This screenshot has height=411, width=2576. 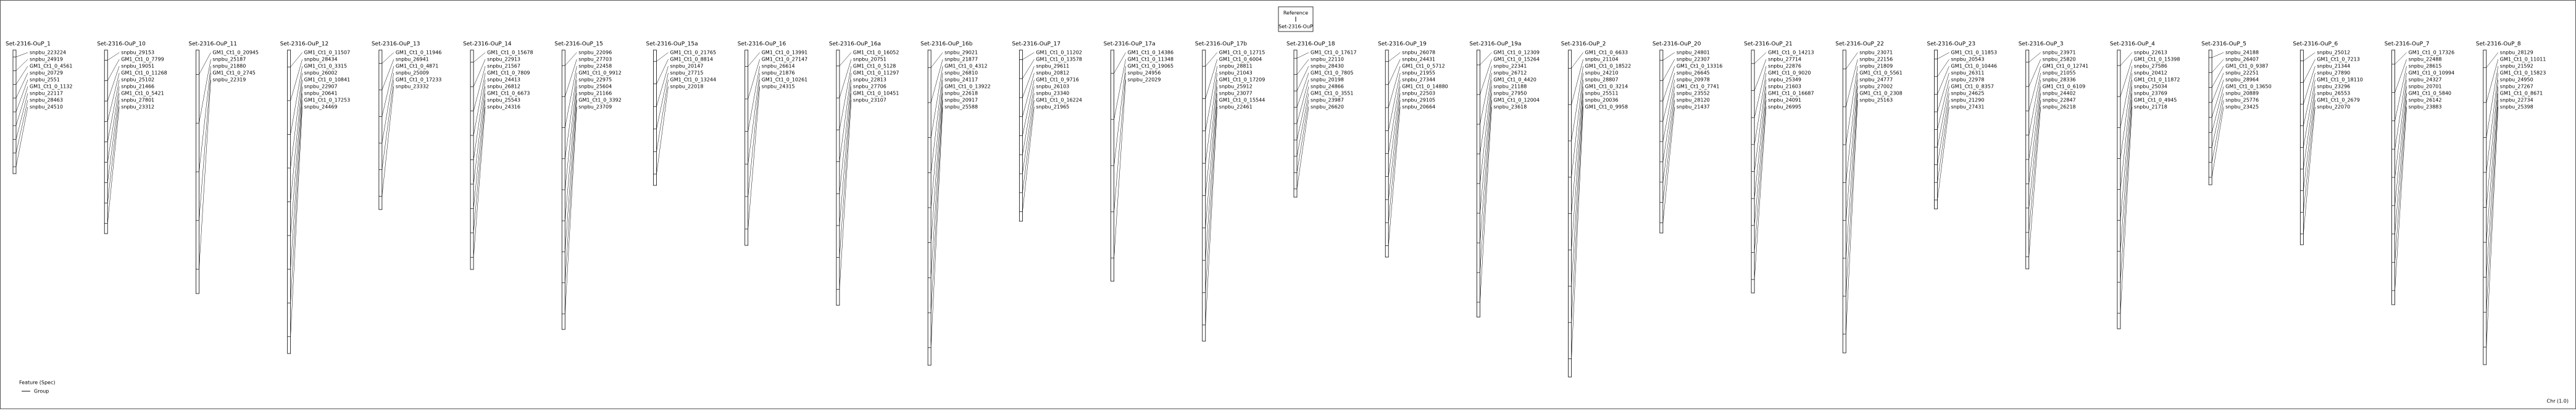 What do you see at coordinates (672, 44) in the screenshot?
I see `group-label: Set-2316-OuP_15a` at bounding box center [672, 44].